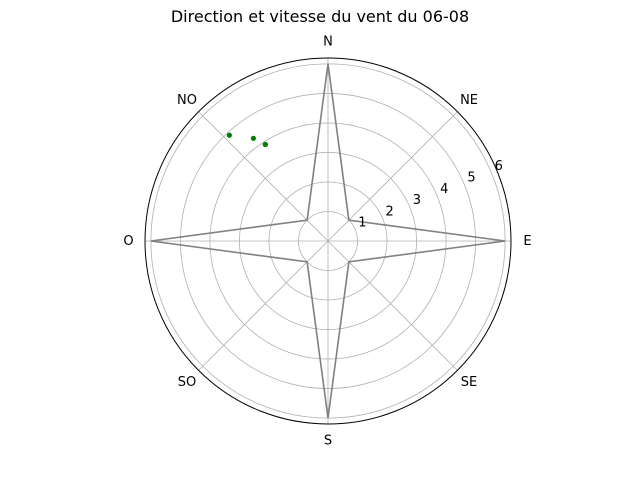 This screenshot has width=640, height=480. I want to click on direction-label-no: NO, so click(187, 100).